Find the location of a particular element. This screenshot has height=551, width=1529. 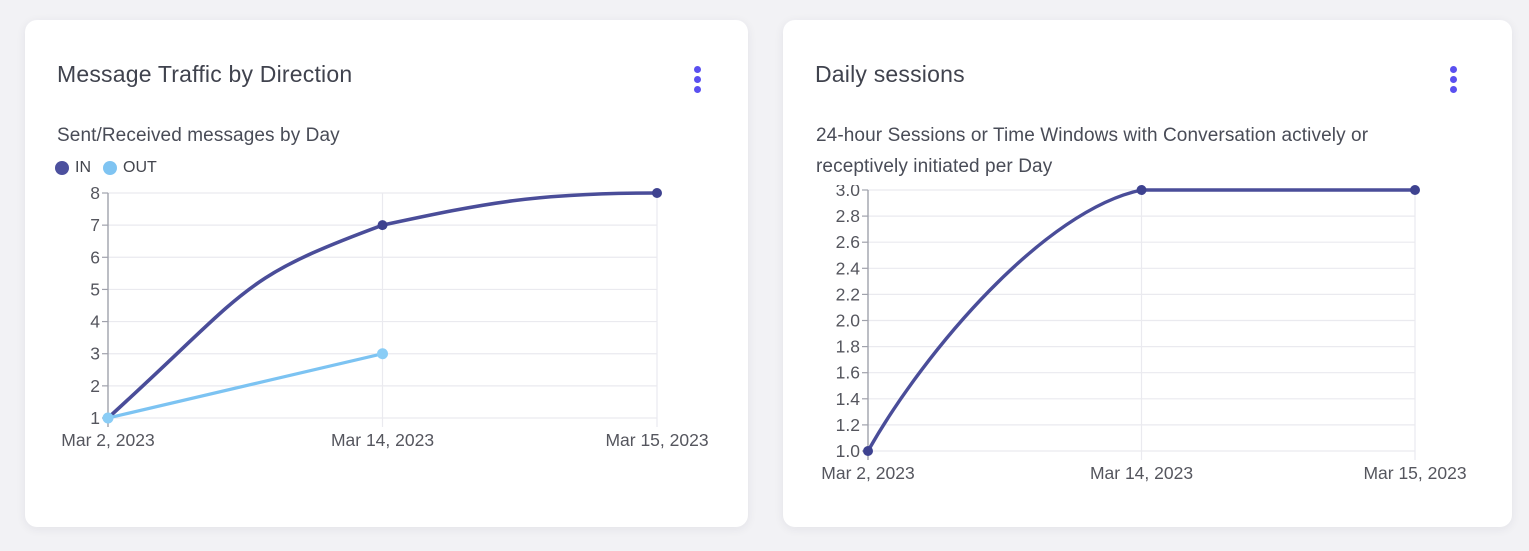

legend-item-out: OUT is located at coordinates (130, 168).